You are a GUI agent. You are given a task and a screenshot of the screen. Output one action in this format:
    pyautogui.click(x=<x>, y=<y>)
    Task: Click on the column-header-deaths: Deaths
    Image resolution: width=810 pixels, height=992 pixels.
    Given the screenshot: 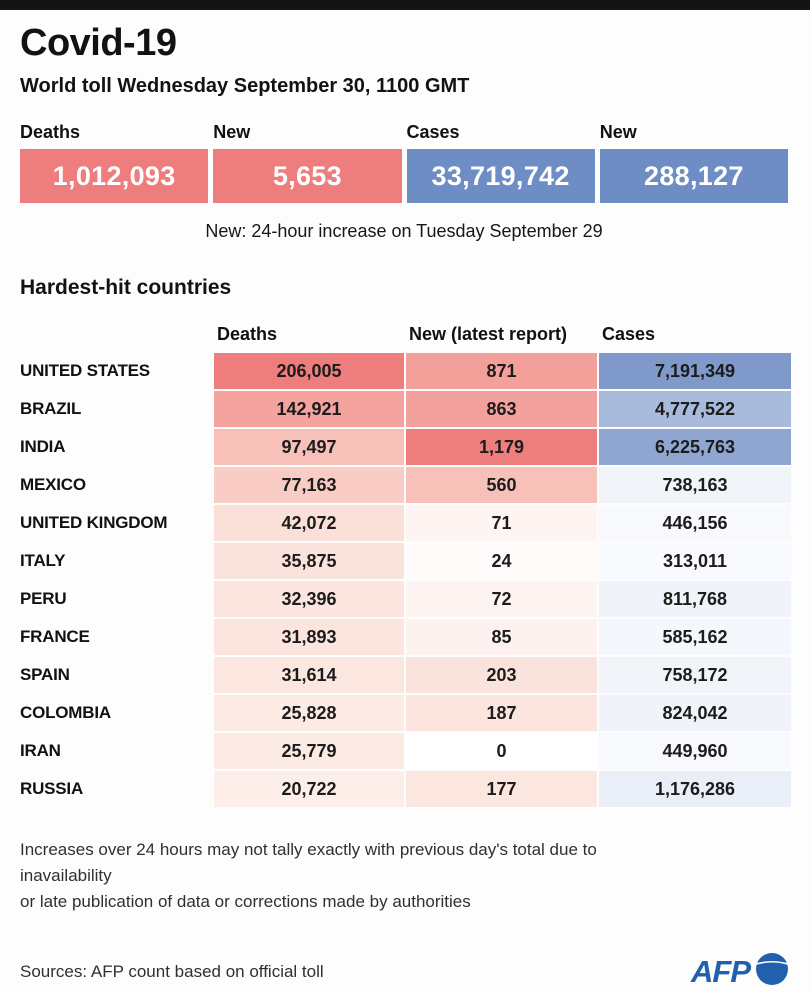 What is the action you would take?
    pyautogui.click(x=247, y=334)
    